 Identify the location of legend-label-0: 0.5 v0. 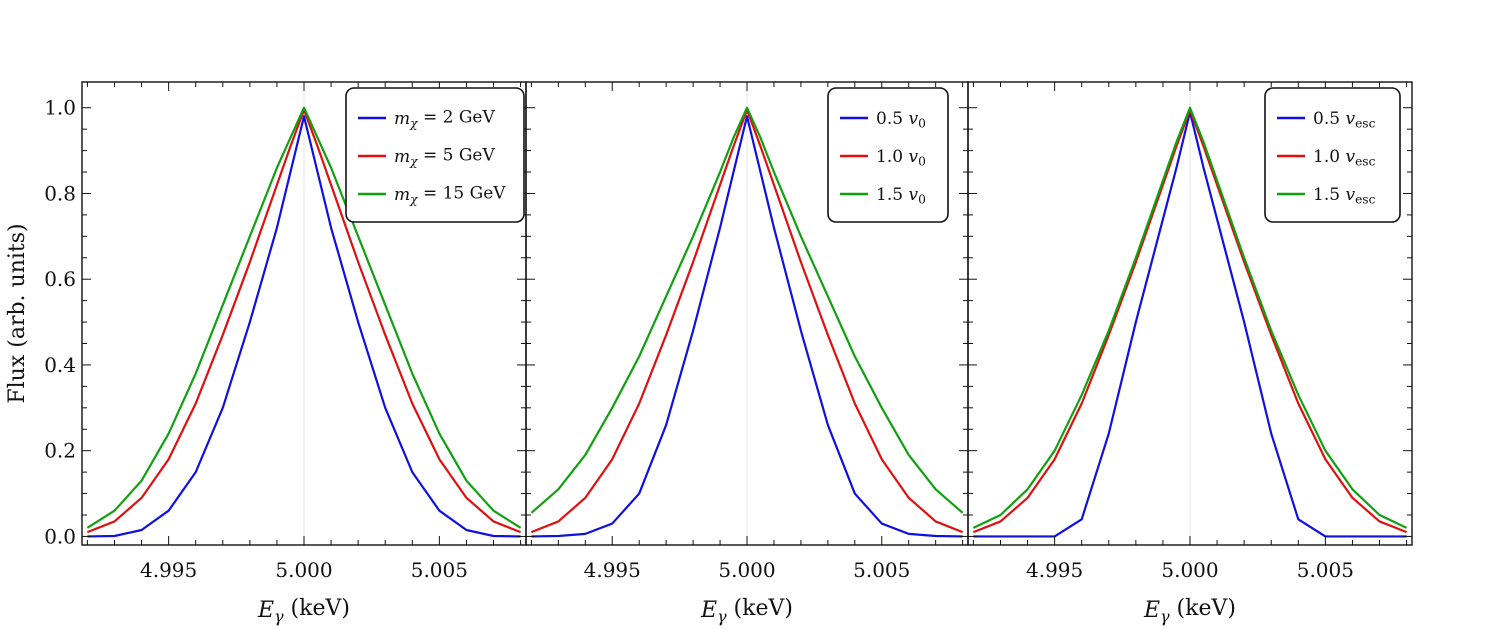
(901, 120).